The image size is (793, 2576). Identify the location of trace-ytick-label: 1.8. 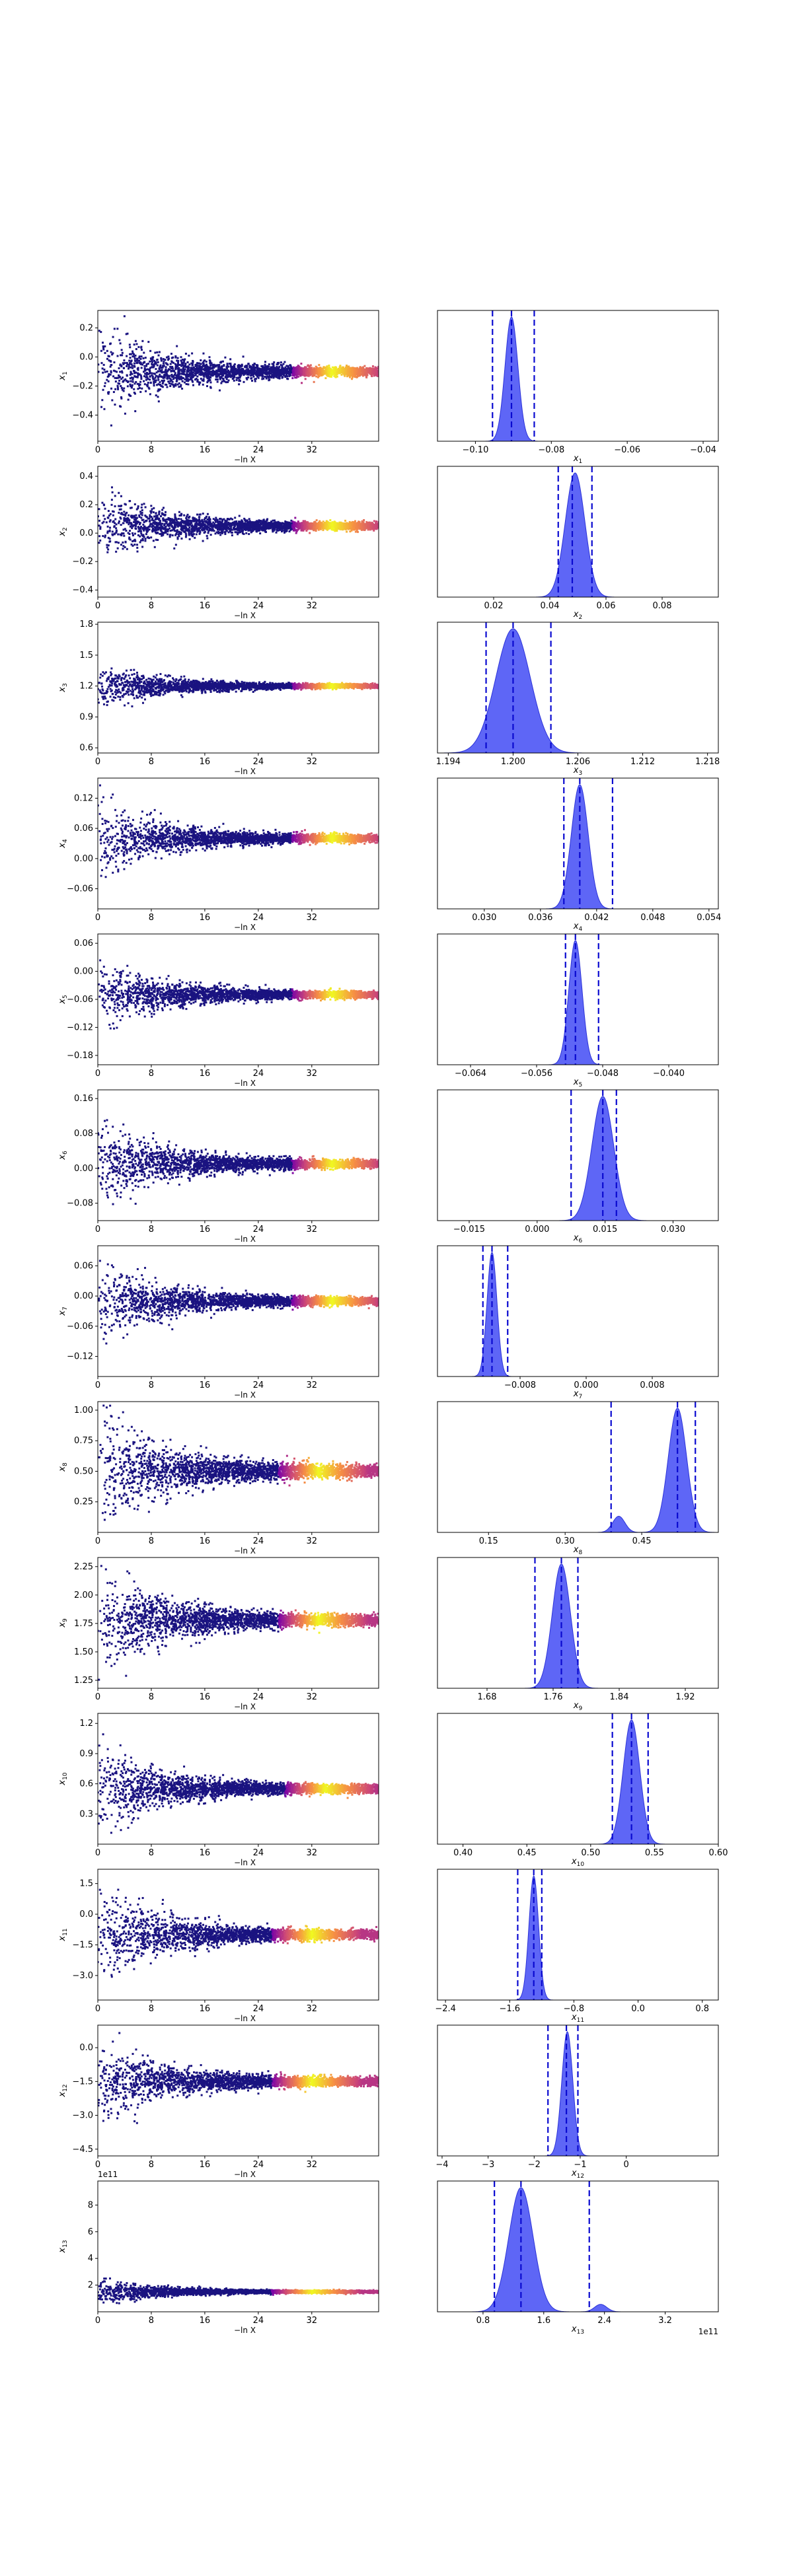
(86, 624).